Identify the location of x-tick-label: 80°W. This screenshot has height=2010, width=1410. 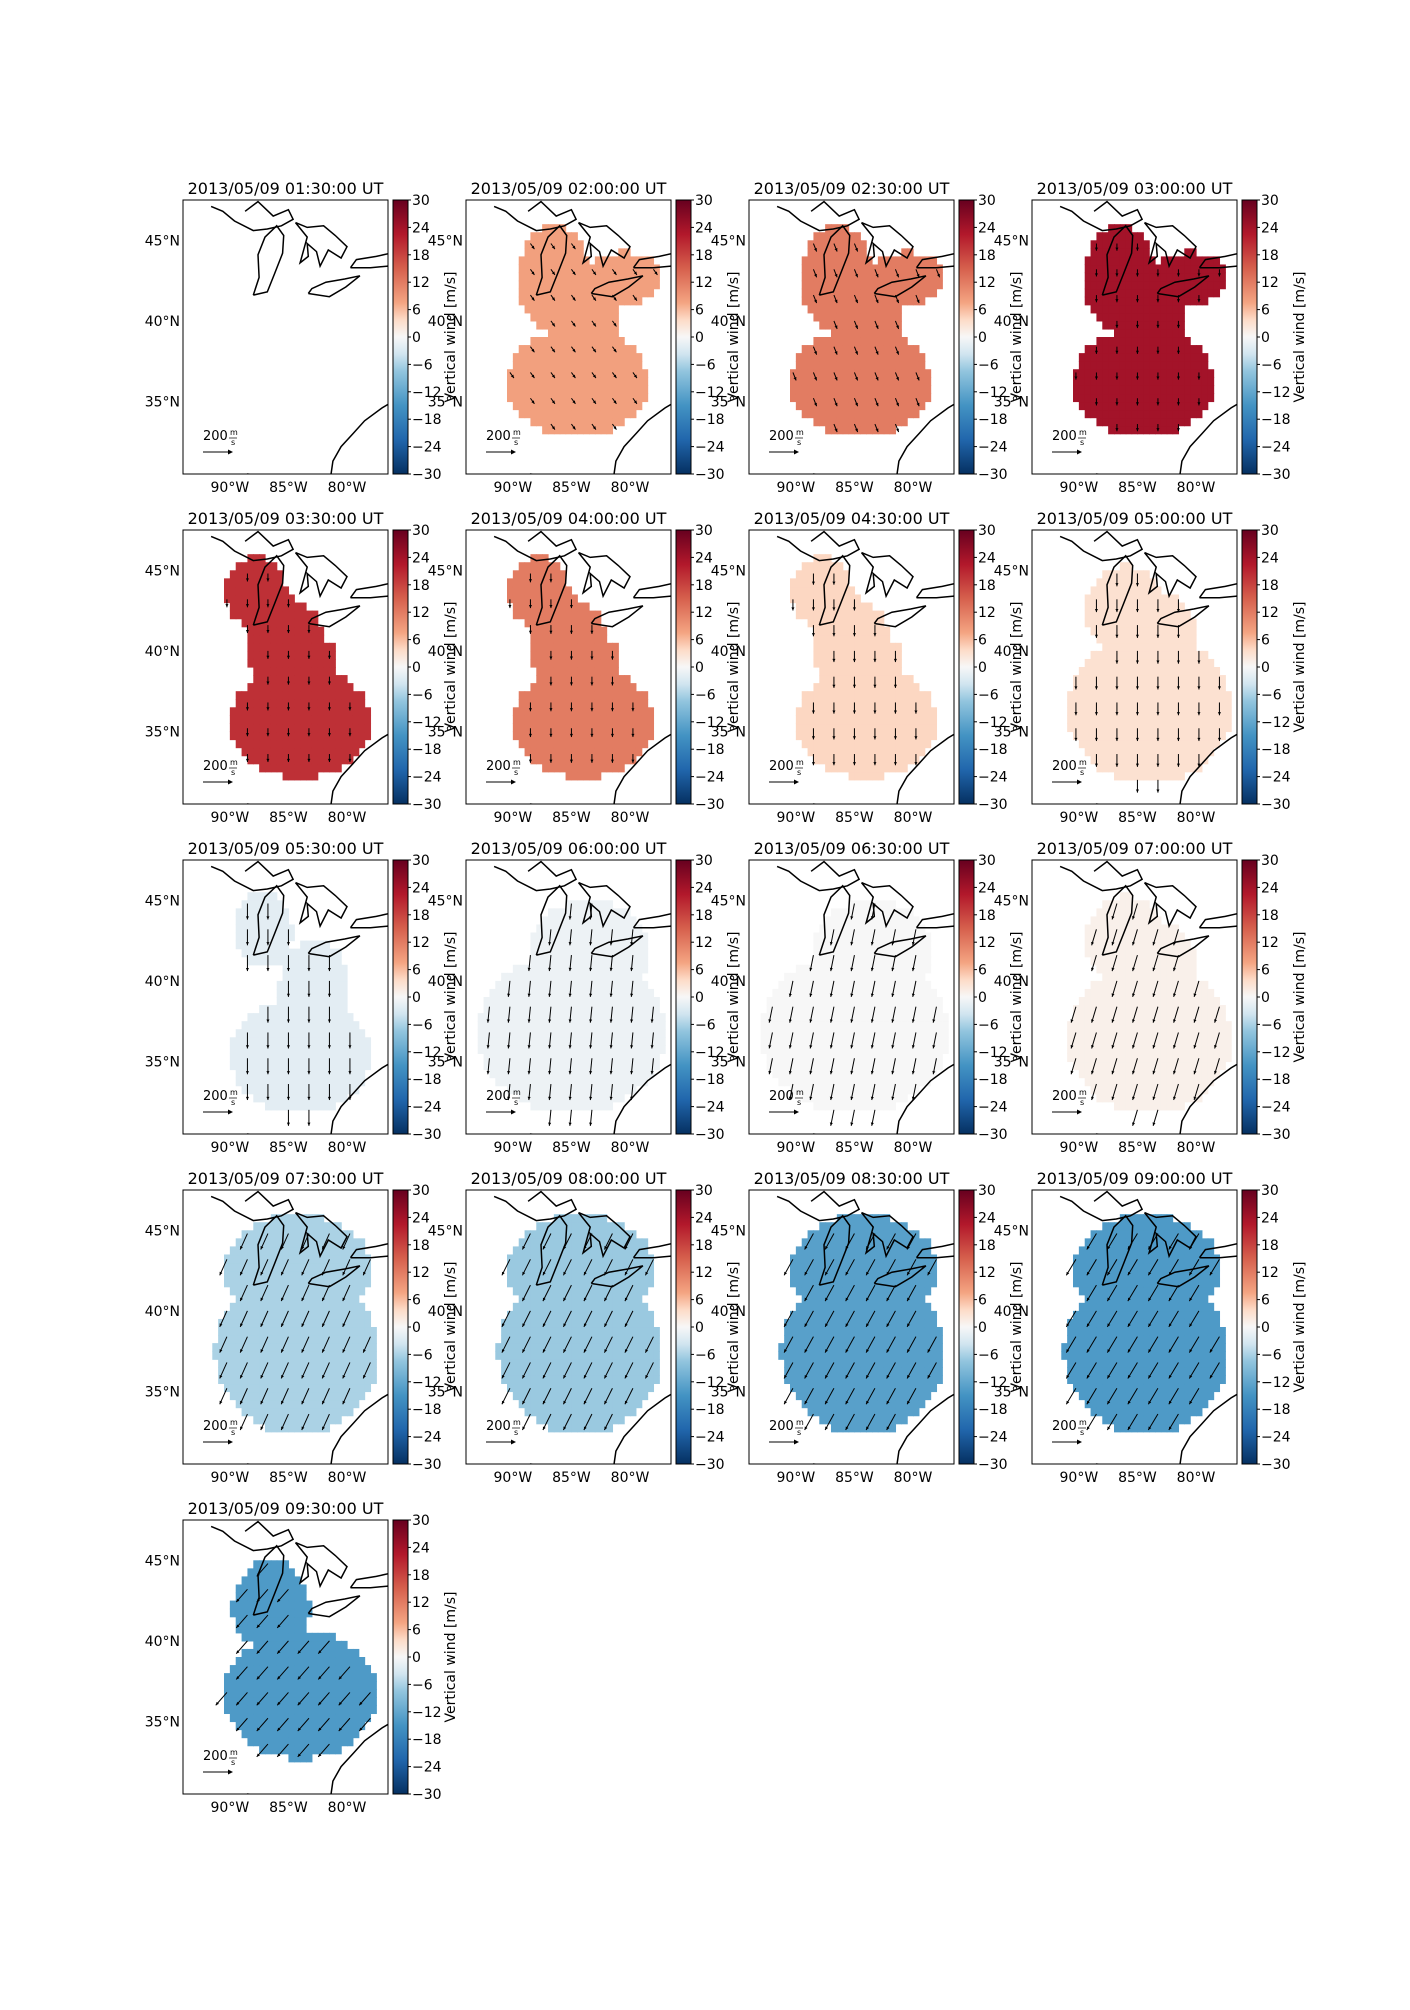
(913, 488).